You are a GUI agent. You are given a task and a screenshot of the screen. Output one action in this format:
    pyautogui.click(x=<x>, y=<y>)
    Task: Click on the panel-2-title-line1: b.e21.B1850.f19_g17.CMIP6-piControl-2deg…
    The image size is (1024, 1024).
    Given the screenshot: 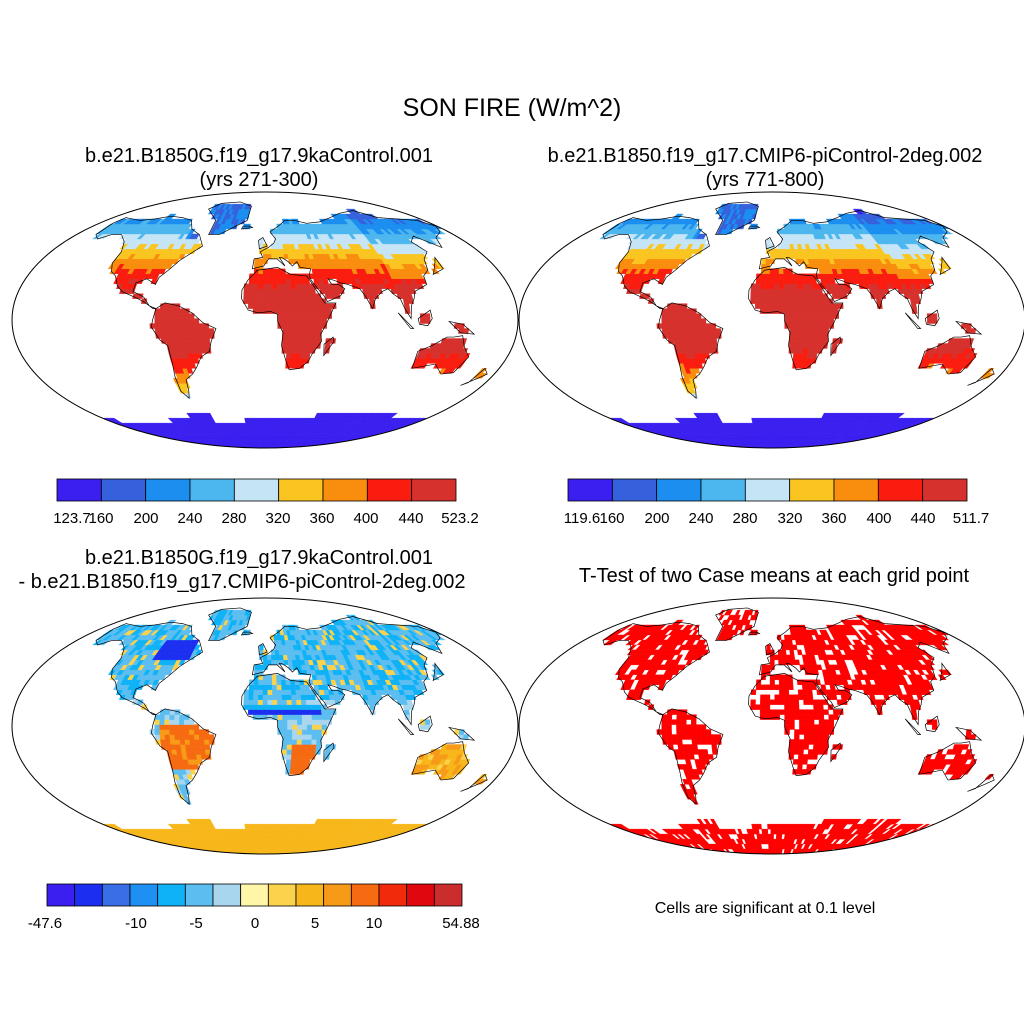 What is the action you would take?
    pyautogui.click(x=765, y=156)
    